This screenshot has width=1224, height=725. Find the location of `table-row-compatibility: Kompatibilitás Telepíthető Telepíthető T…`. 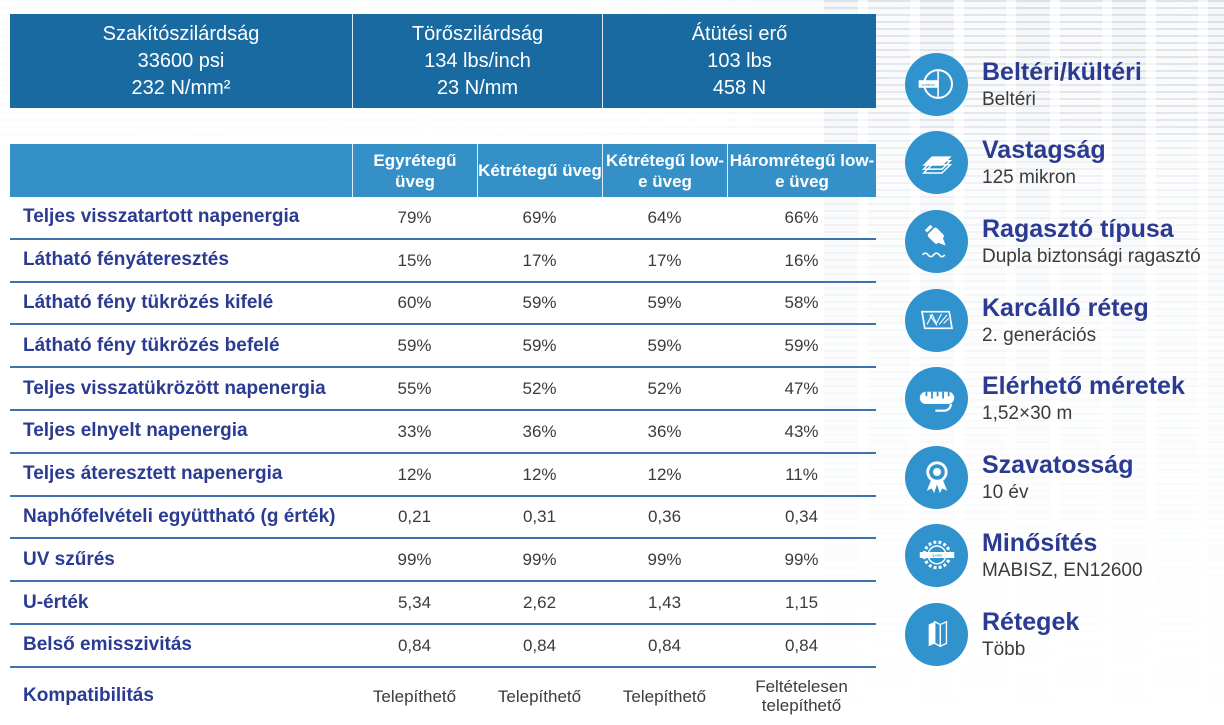

table-row-compatibility: Kompatibilitás Telepíthető Telepíthető T… is located at coordinates (443, 696).